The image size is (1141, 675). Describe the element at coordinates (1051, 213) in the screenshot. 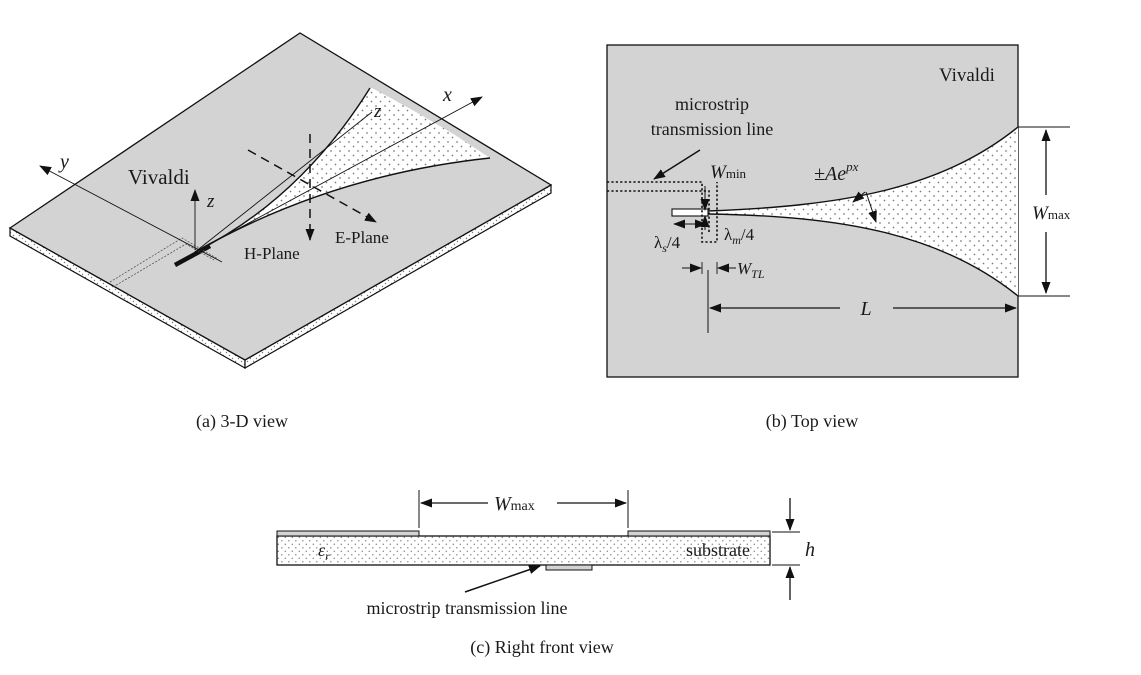

I see `label-wmax-top: Wmax` at that location.